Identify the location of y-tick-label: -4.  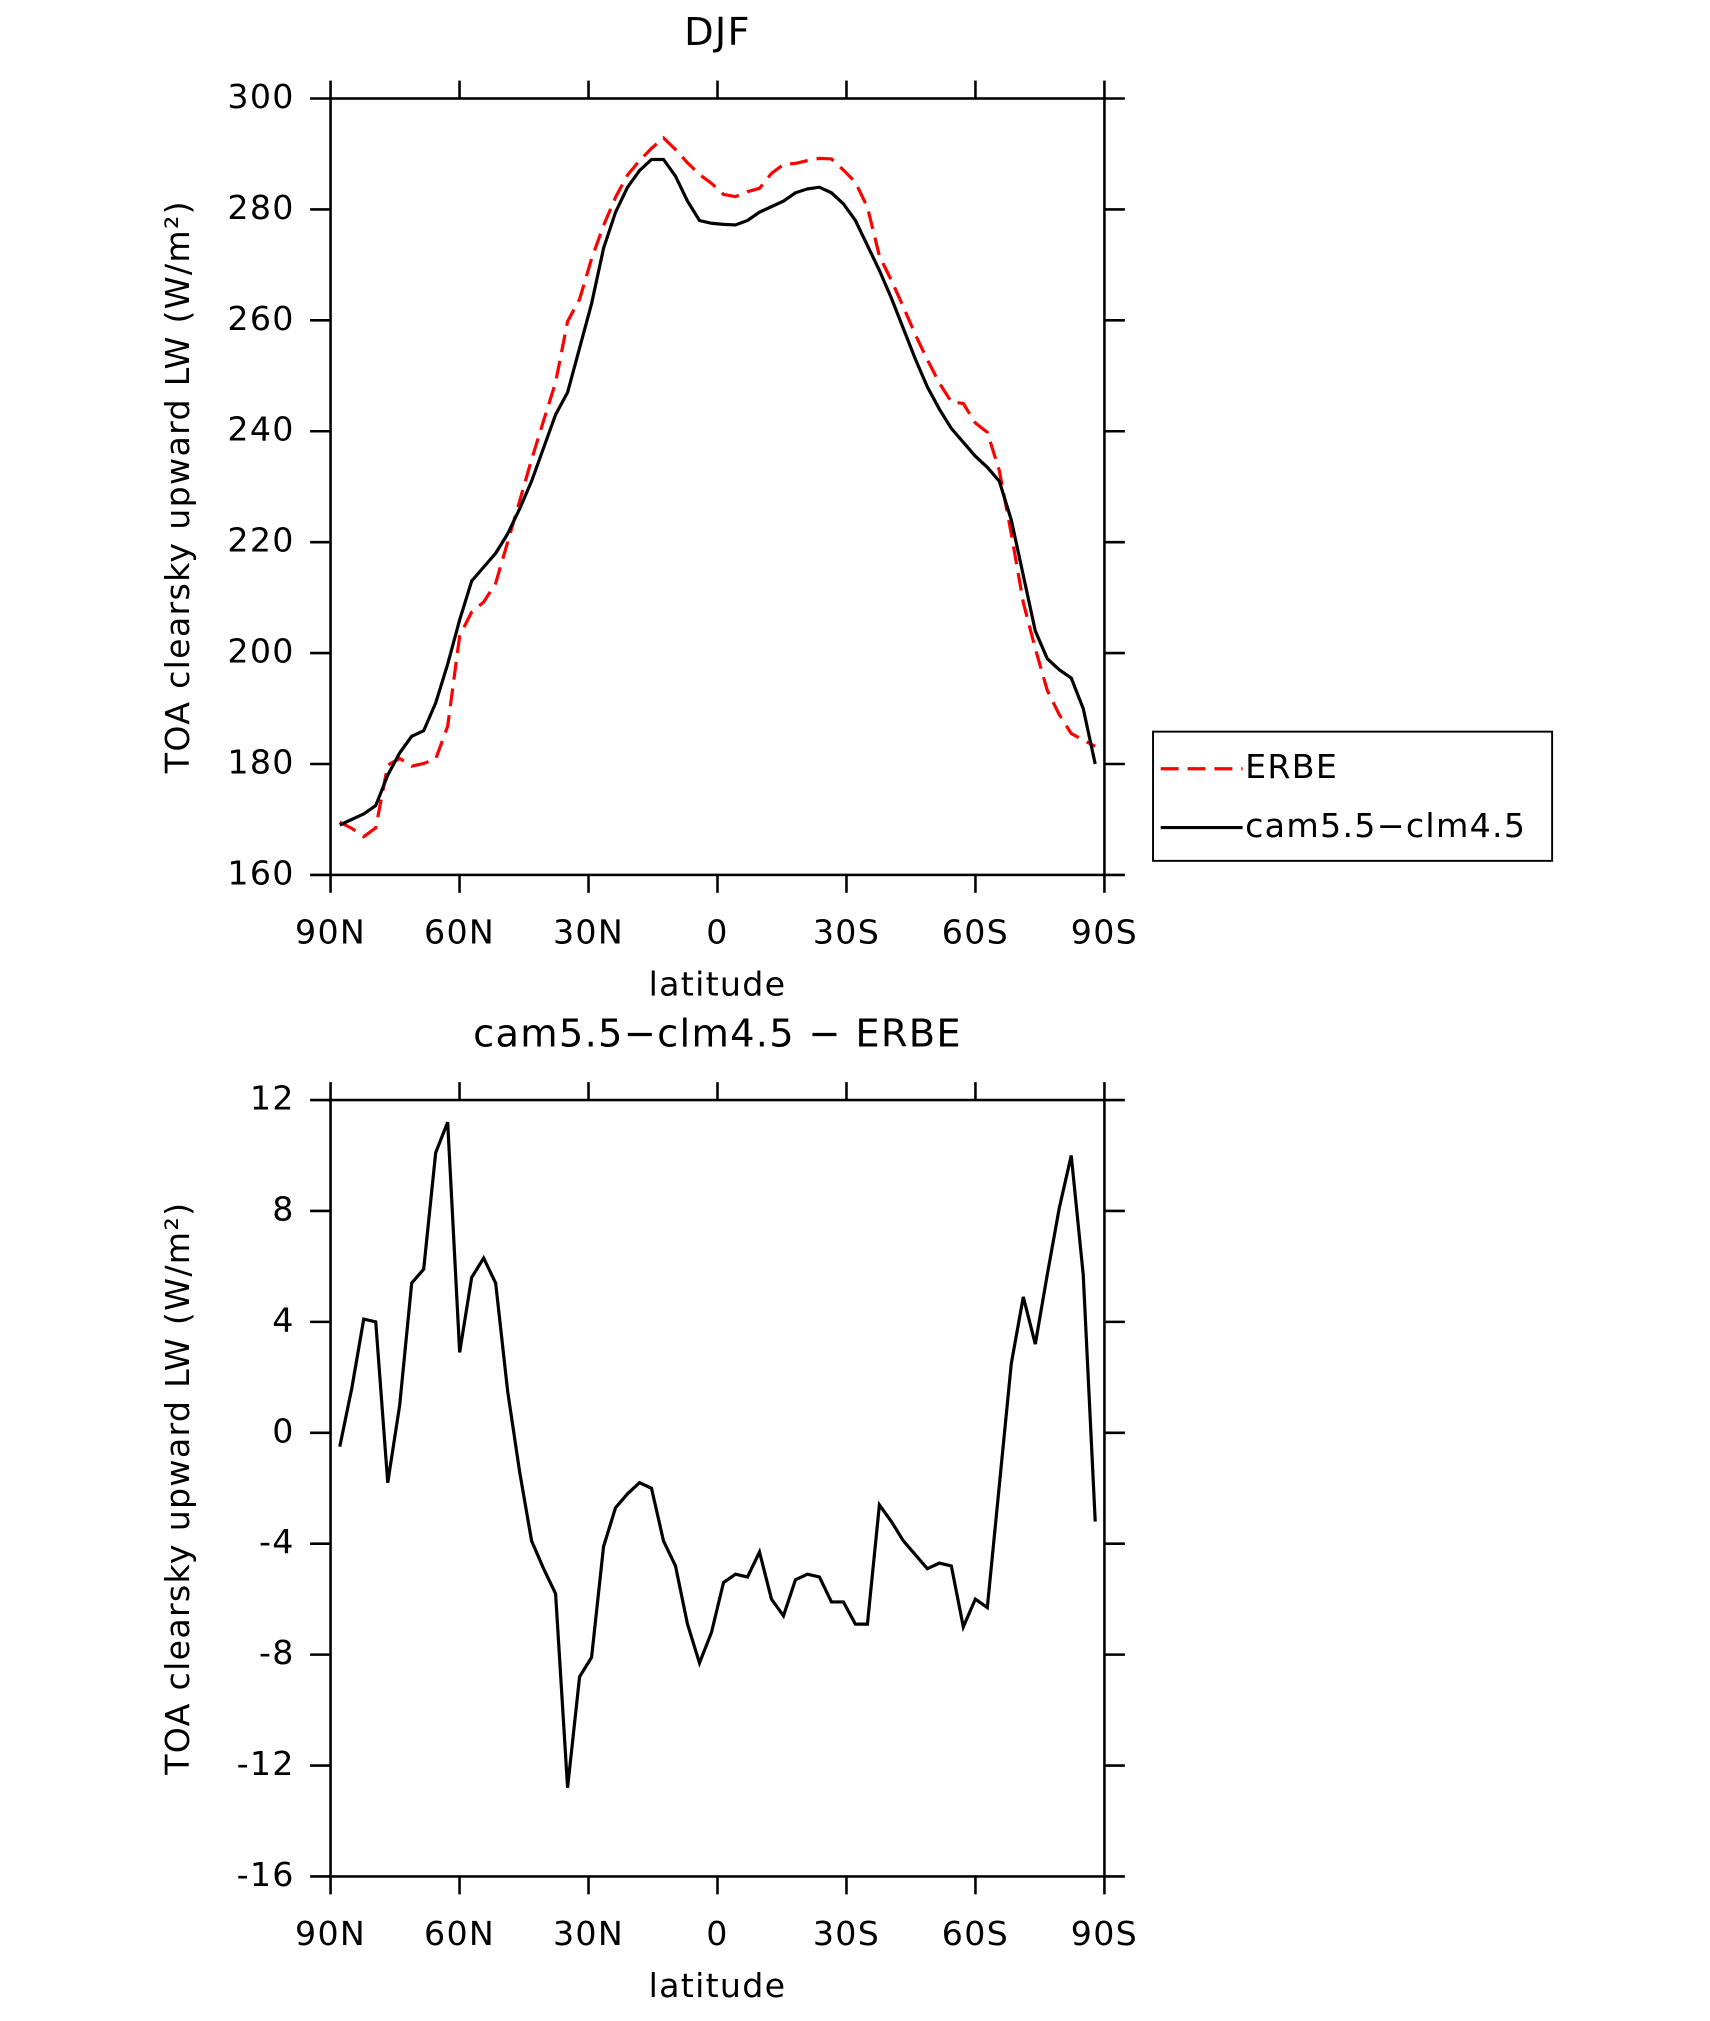
(277, 1541).